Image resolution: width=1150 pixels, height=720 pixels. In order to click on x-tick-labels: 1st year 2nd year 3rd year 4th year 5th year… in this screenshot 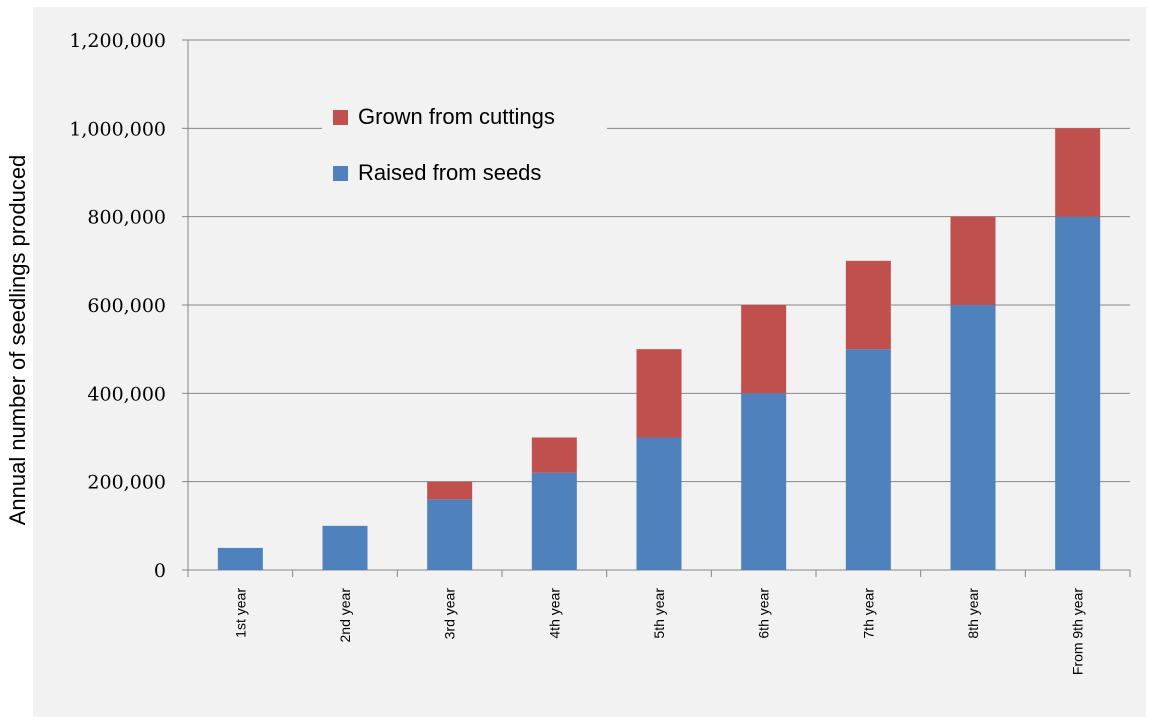, I will do `click(658, 631)`.